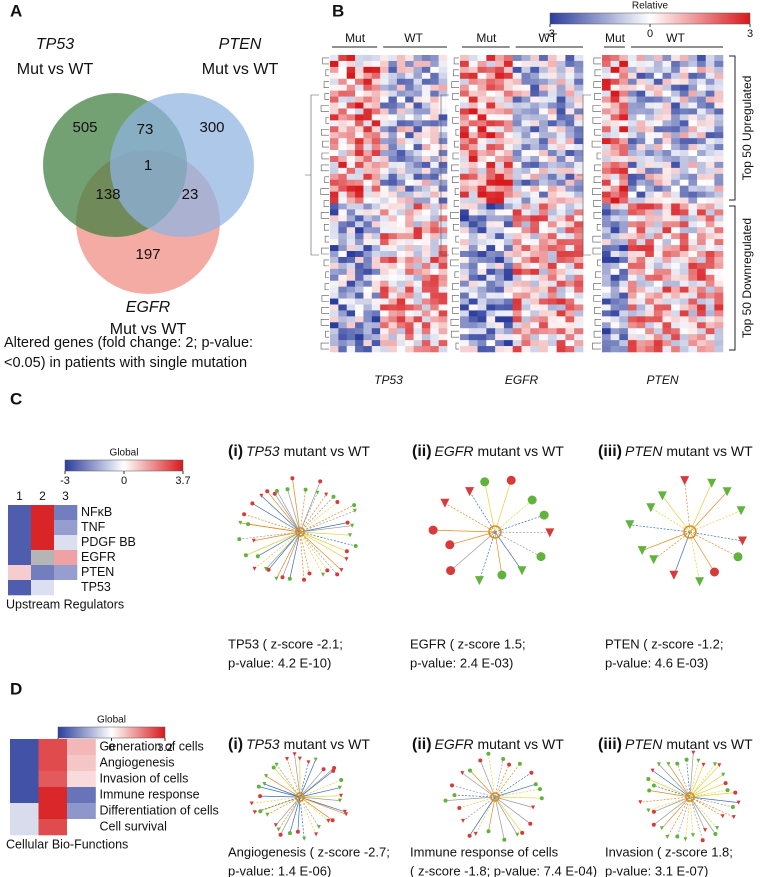 This screenshot has height=877, width=768. What do you see at coordinates (111, 732) in the screenshot?
I see `colorbar` at bounding box center [111, 732].